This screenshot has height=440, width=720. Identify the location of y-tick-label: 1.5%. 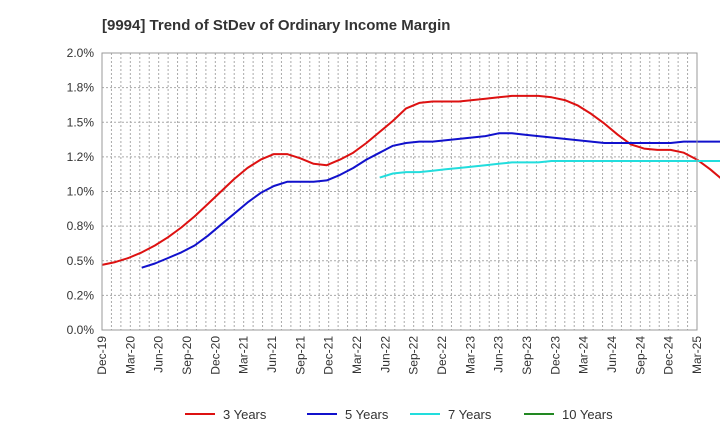
(81, 122).